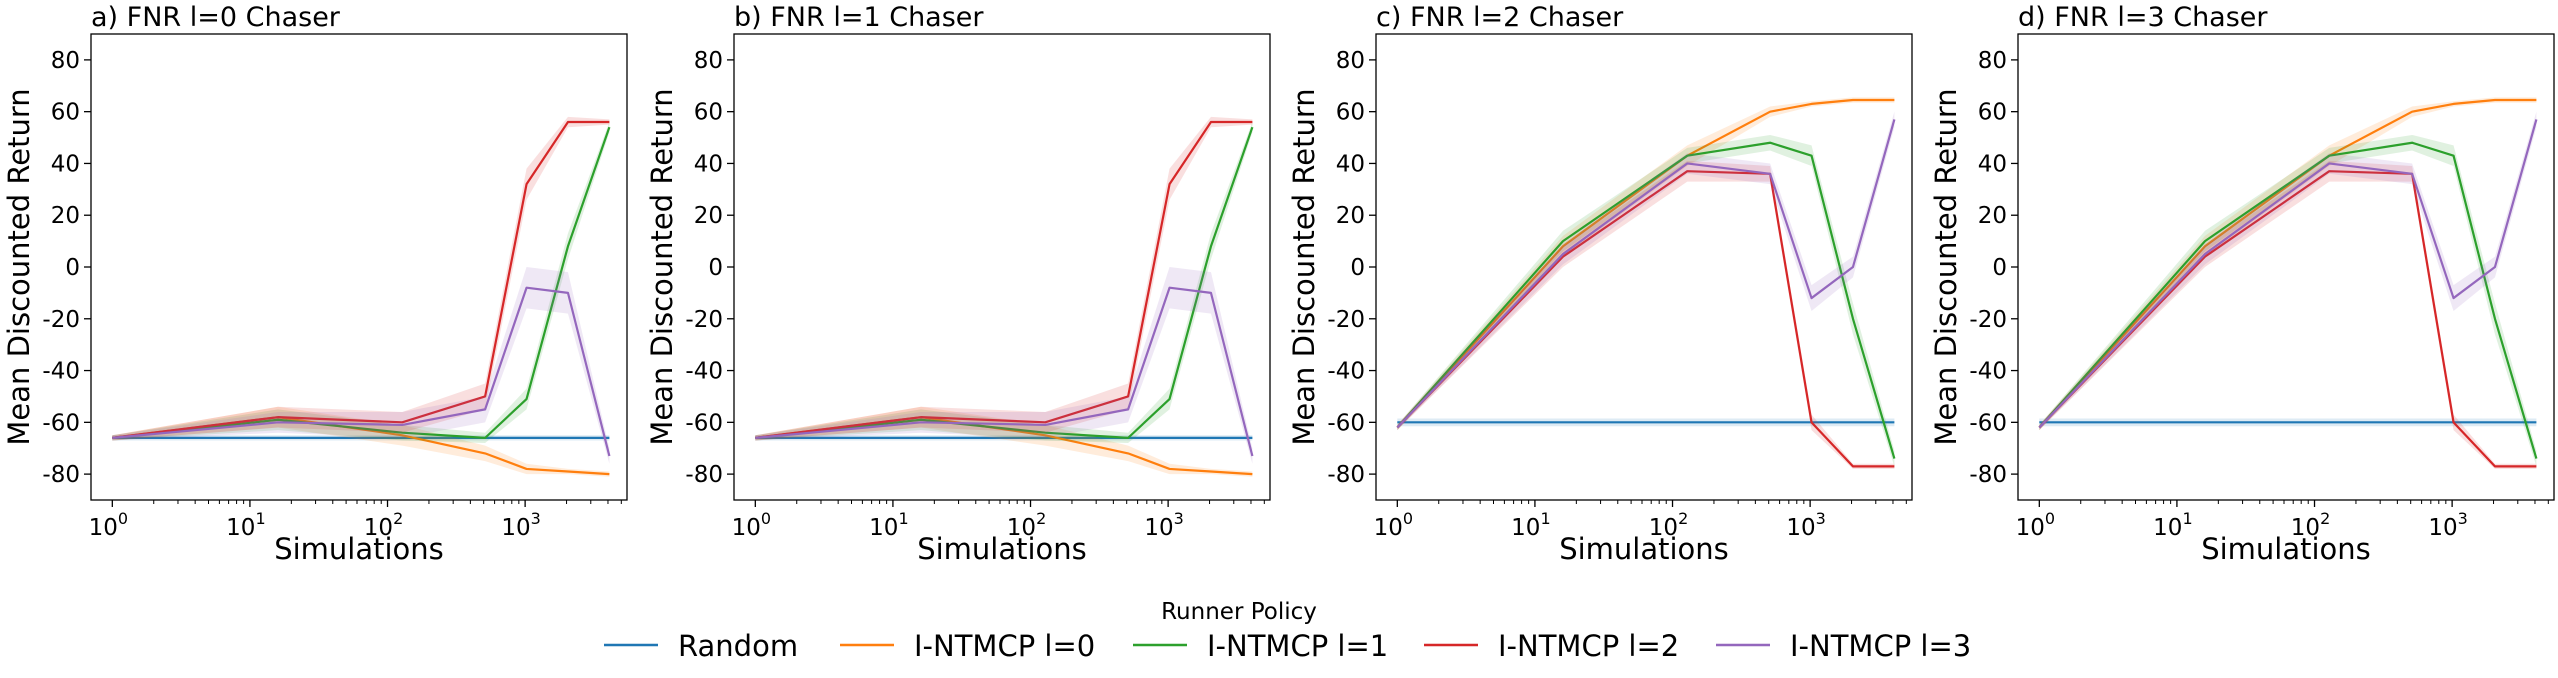  I want to click on legend-entry-1: Random, so click(701, 646).